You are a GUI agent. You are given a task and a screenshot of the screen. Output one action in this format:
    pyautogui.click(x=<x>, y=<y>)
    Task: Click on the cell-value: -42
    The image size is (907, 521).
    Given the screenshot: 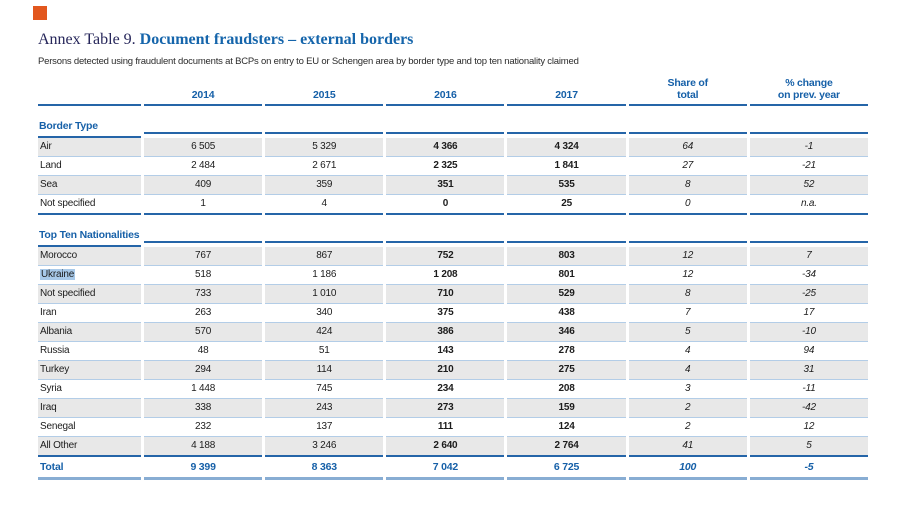 What is the action you would take?
    pyautogui.click(x=808, y=408)
    